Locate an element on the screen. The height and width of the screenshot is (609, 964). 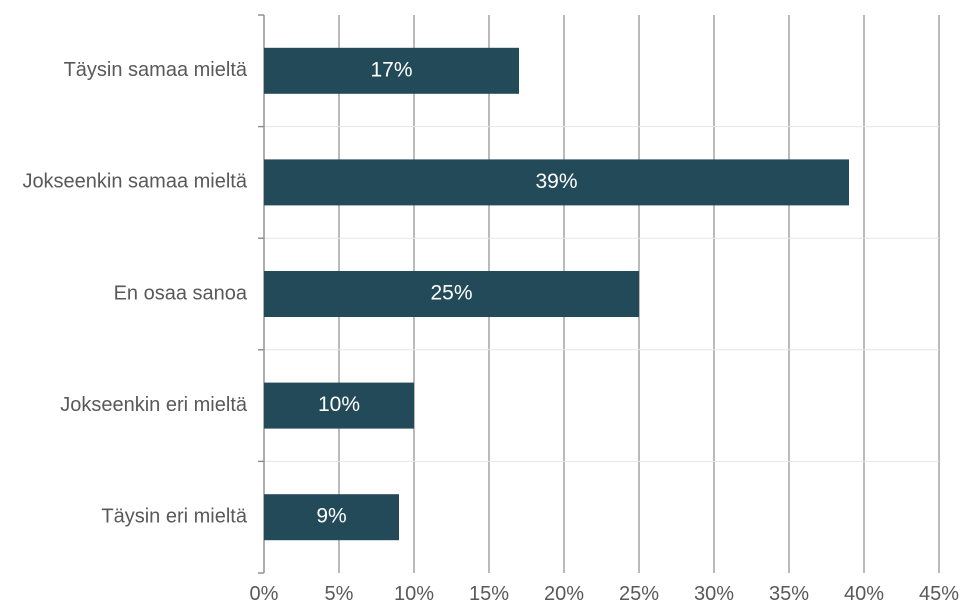
data-label: 25% is located at coordinates (451, 293).